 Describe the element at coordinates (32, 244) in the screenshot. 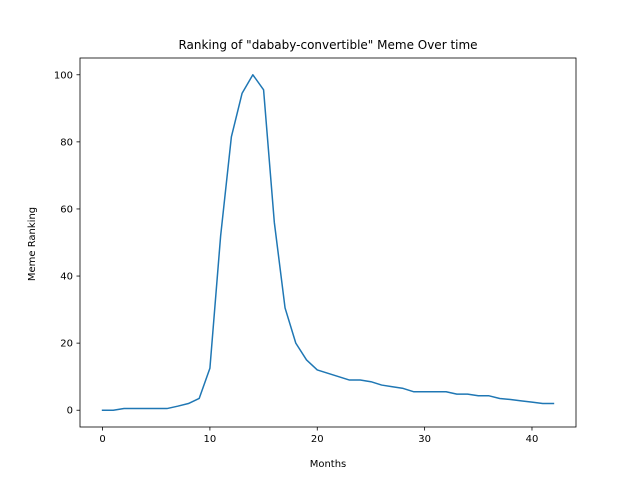

I see `y-axis-label: Meme Ranking` at that location.